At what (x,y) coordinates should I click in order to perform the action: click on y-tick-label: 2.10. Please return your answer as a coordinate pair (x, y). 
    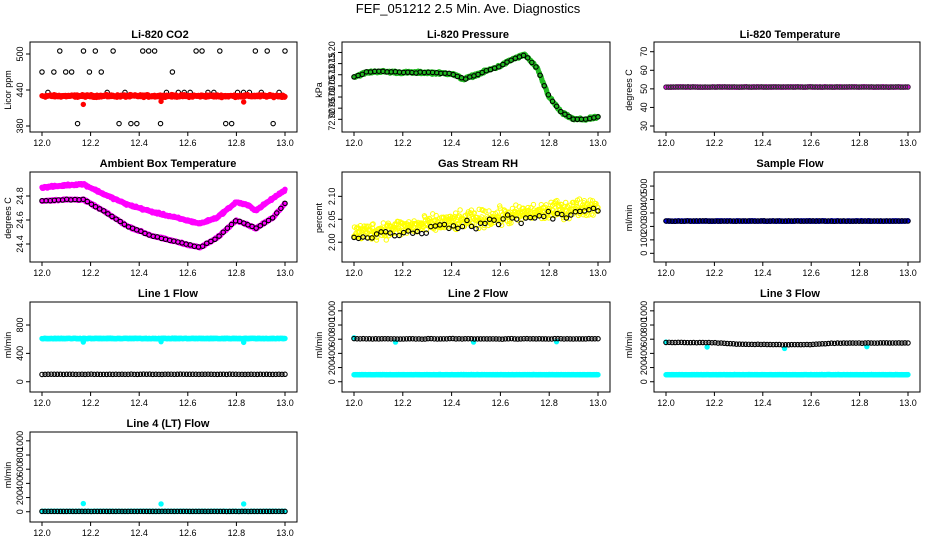
    Looking at the image, I should click on (332, 197).